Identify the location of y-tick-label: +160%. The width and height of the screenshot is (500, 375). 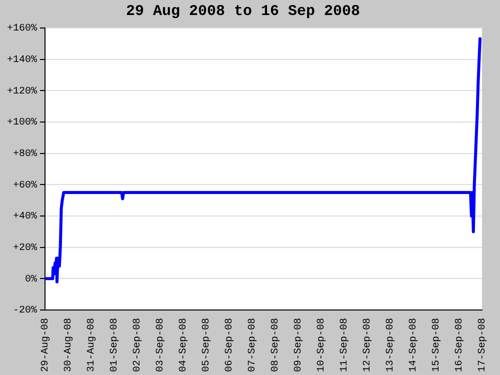
(22, 29).